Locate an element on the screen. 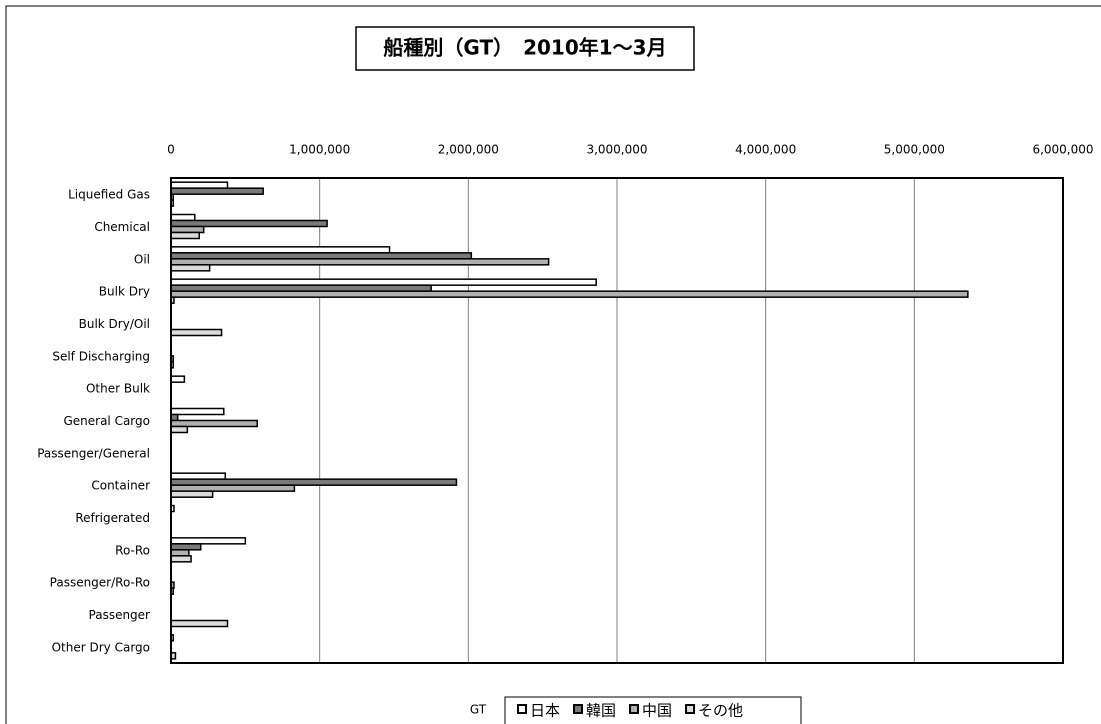 The image size is (1101, 724). chart-title: 船種別（GT） 2010年1～3月 is located at coordinates (524, 48).